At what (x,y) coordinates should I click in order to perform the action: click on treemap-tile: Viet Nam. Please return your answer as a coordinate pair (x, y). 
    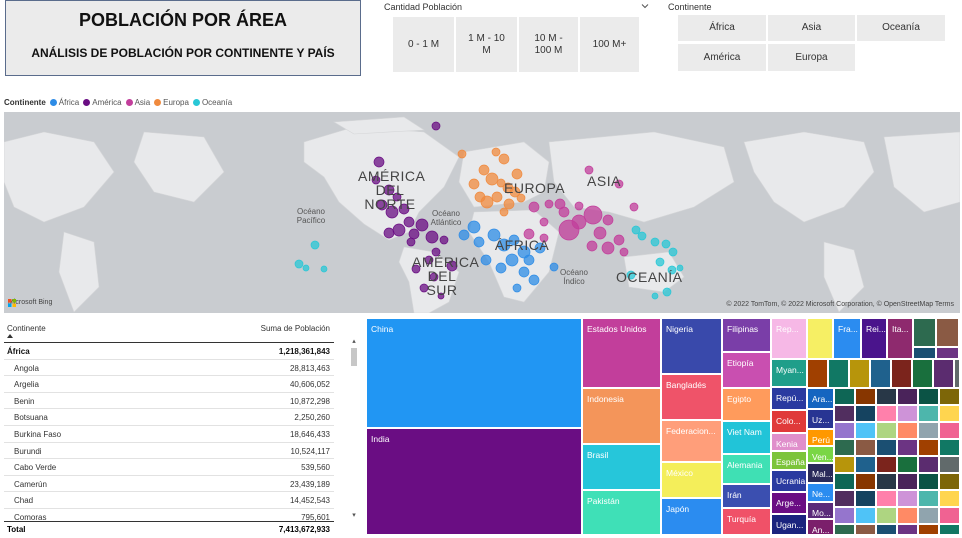
    Looking at the image, I should click on (746, 437).